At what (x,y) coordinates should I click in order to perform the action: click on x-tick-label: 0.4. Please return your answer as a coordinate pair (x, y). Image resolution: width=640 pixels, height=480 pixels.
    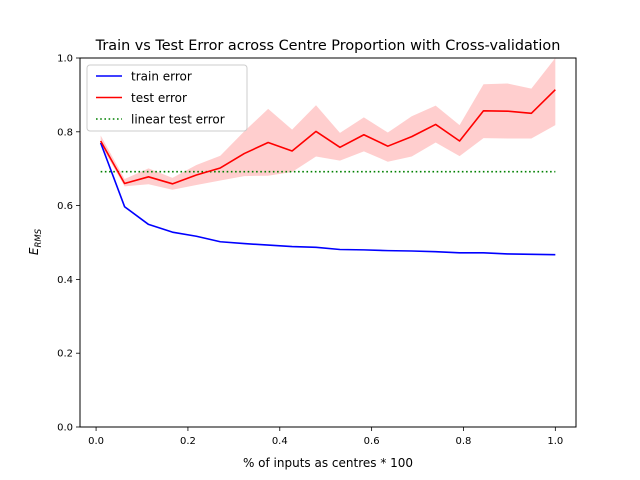
    Looking at the image, I should click on (280, 441).